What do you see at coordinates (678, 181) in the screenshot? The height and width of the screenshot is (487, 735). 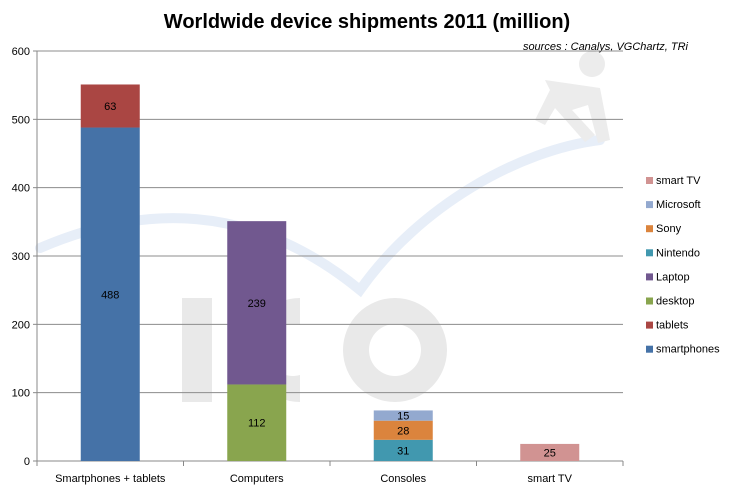 I see `legend-label: smart TV` at bounding box center [678, 181].